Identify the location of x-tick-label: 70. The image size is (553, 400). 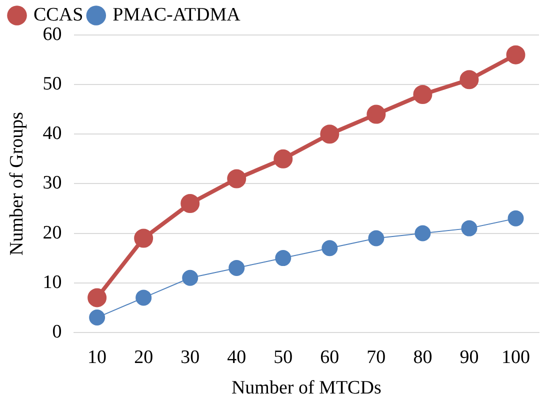
(376, 357).